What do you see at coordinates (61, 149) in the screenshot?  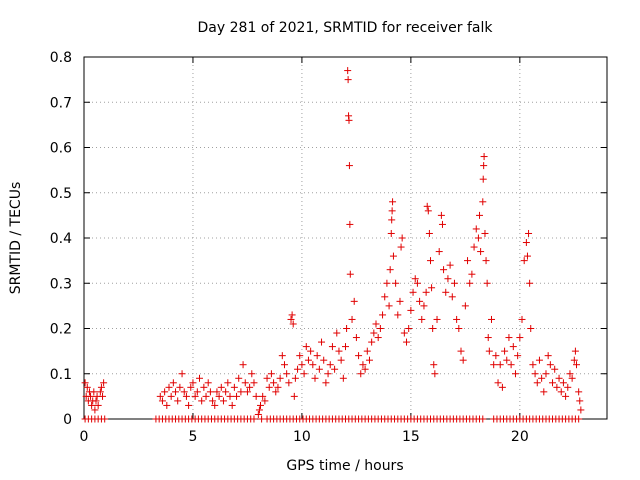 I see `y-tick-label: 0.6` at bounding box center [61, 149].